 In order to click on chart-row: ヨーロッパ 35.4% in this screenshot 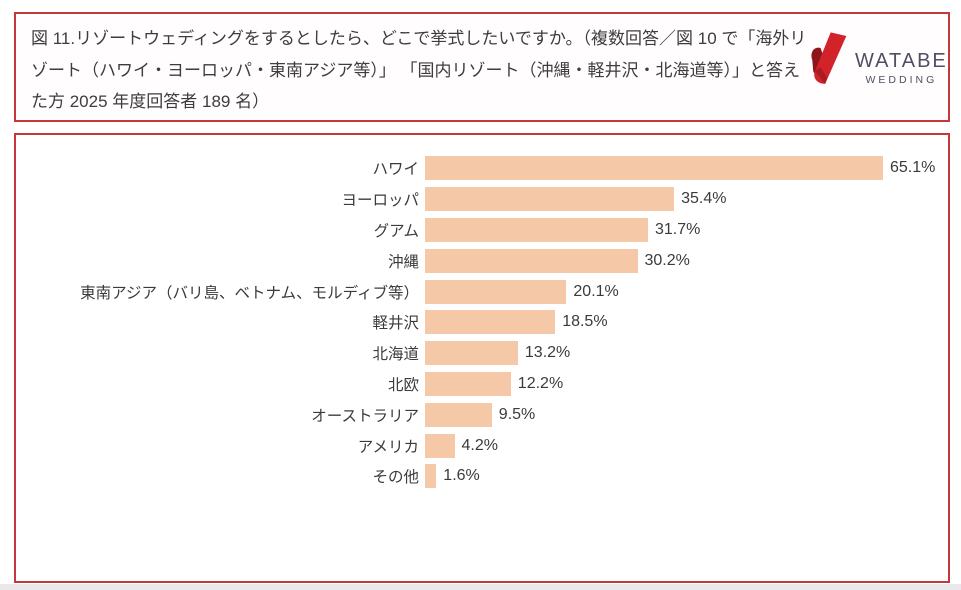, I will do `click(482, 199)`.